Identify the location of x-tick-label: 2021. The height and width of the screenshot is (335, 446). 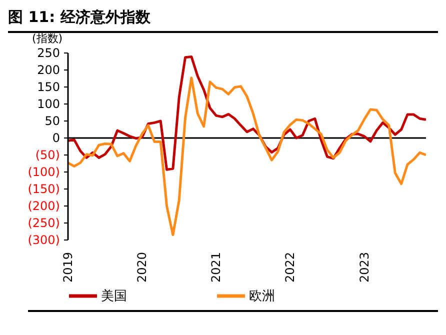
(216, 267).